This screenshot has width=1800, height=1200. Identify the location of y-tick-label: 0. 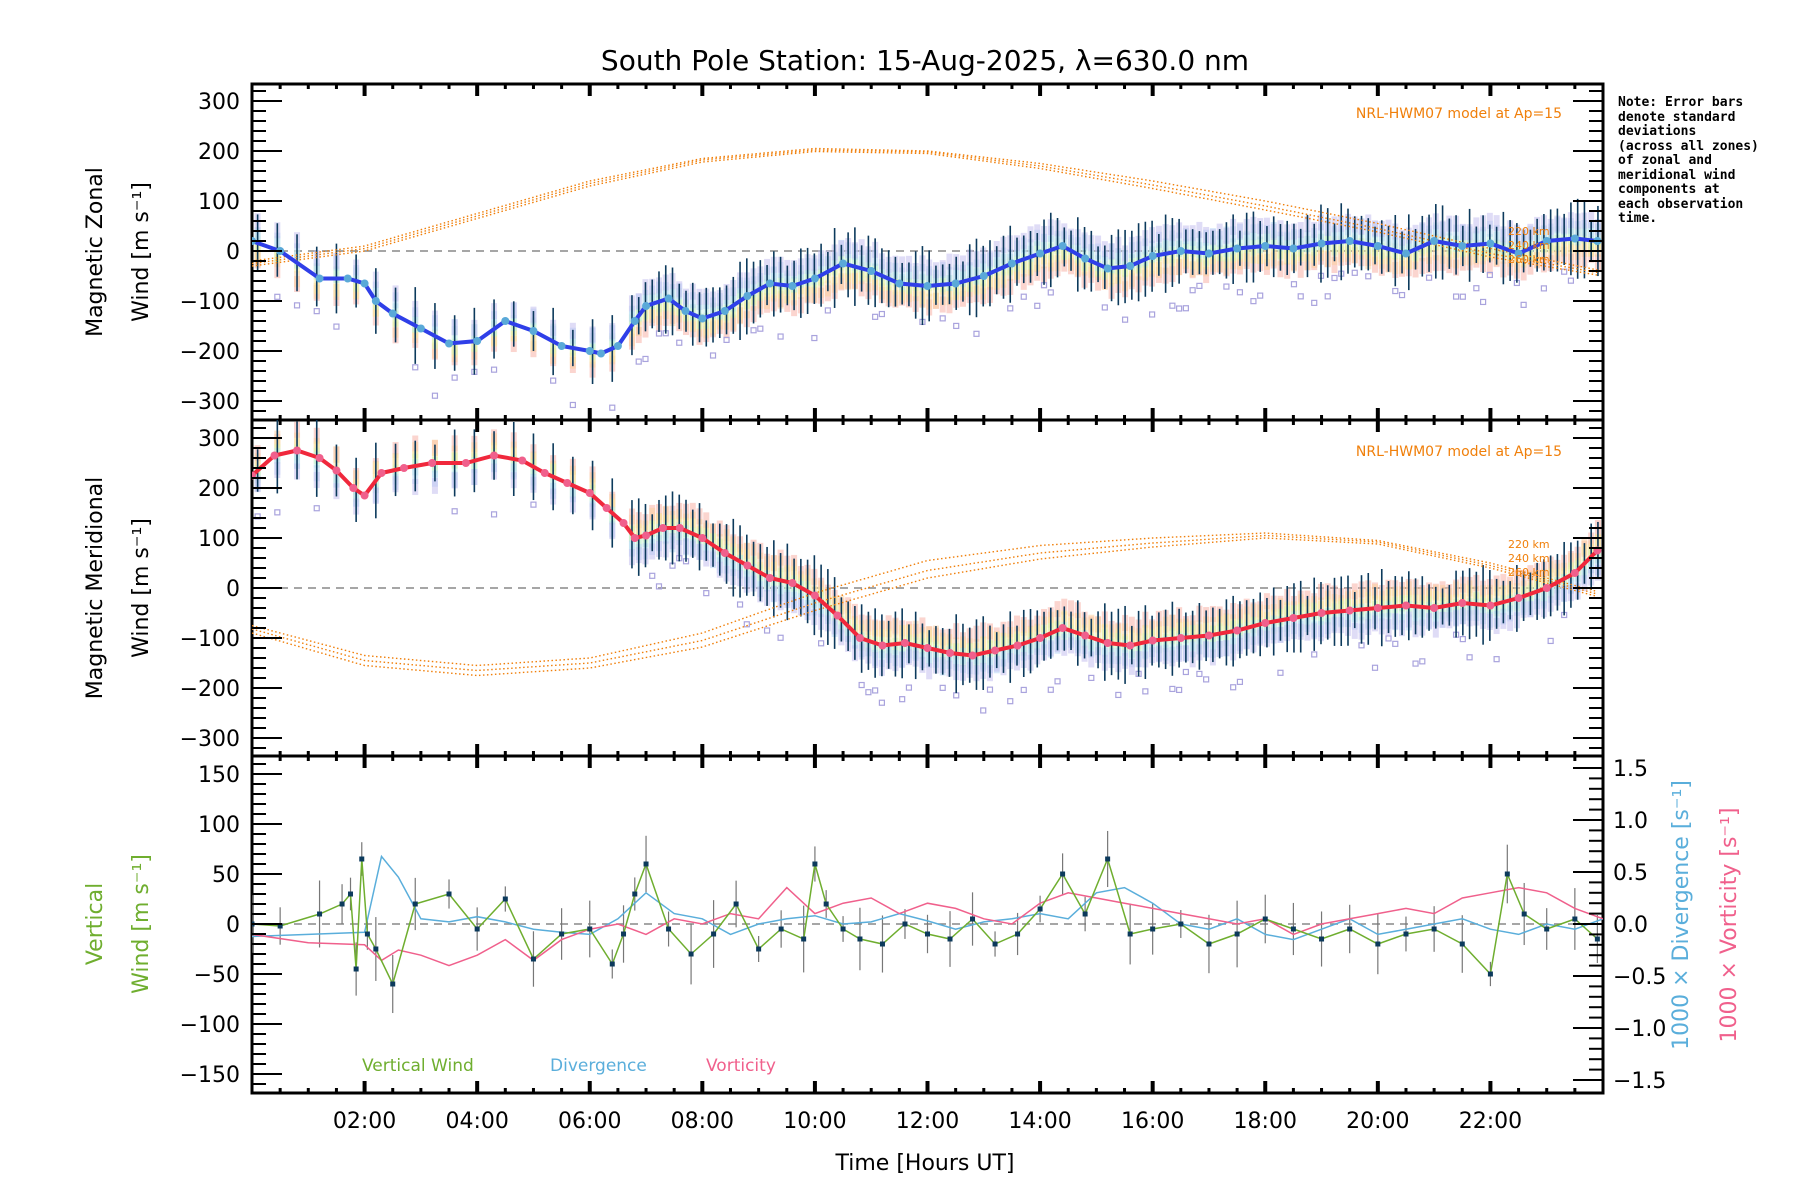
(233, 925).